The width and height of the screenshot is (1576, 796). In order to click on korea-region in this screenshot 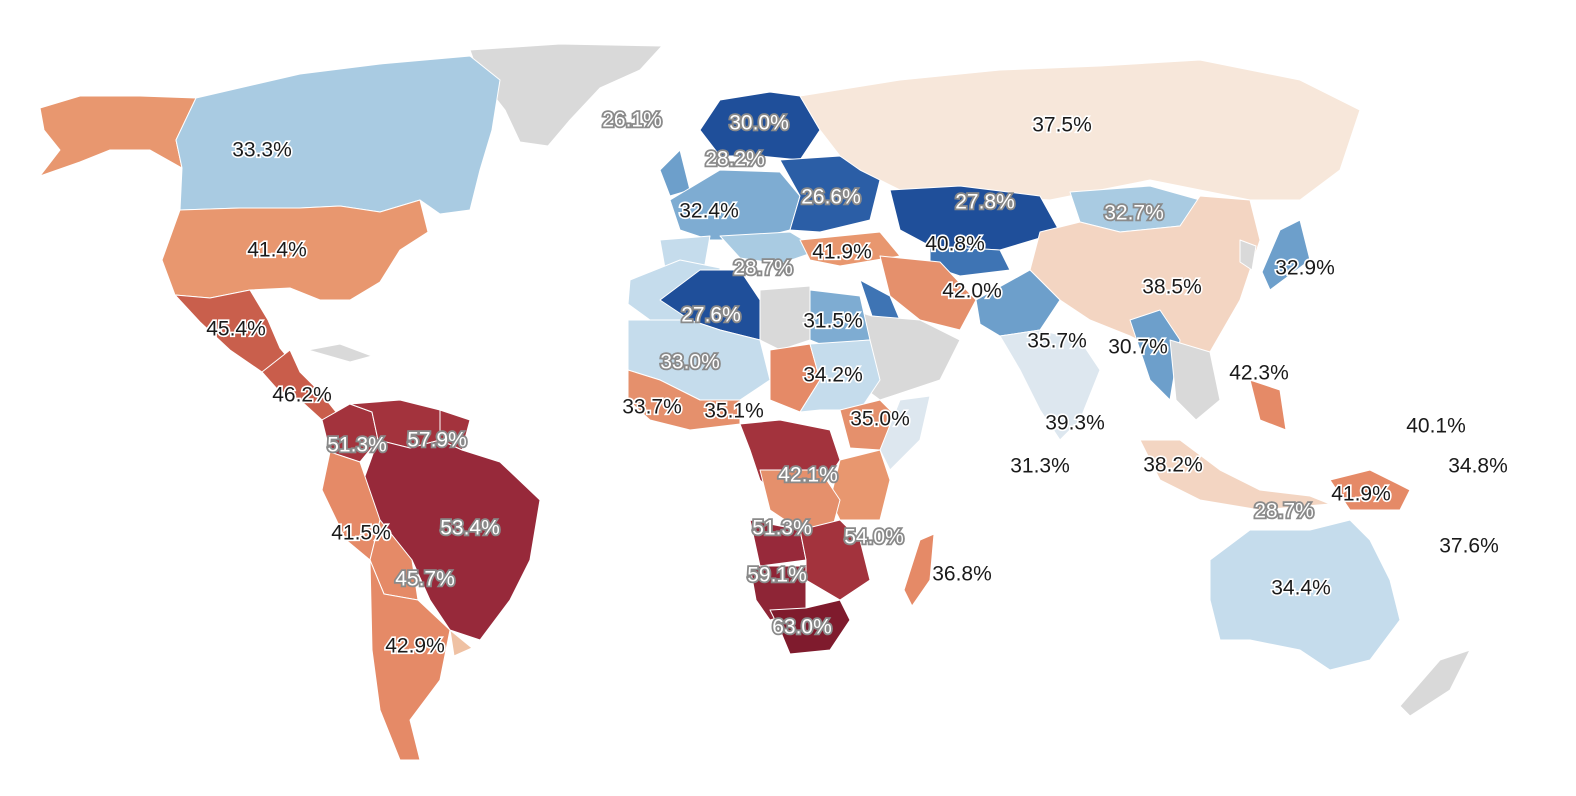, I will do `click(1248, 255)`.